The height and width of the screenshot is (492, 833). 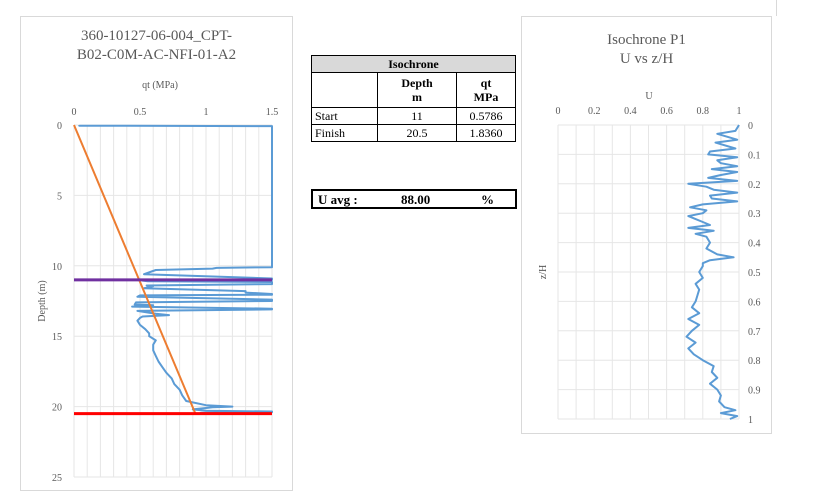 I want to click on y-tick-label: 0.7, so click(x=754, y=332).